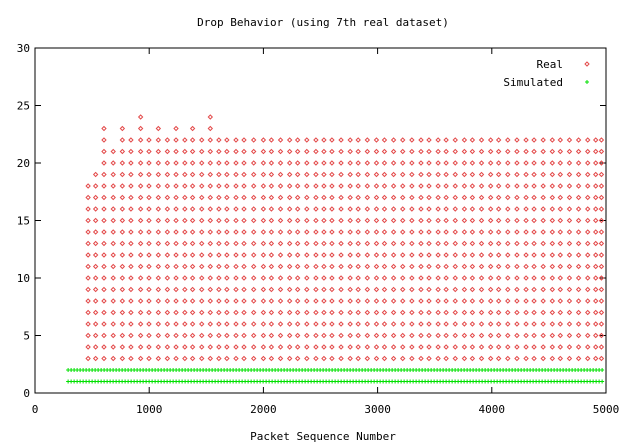  What do you see at coordinates (323, 22) in the screenshot?
I see `chart-title: Drop Behavior (using 7th real dataset)` at bounding box center [323, 22].